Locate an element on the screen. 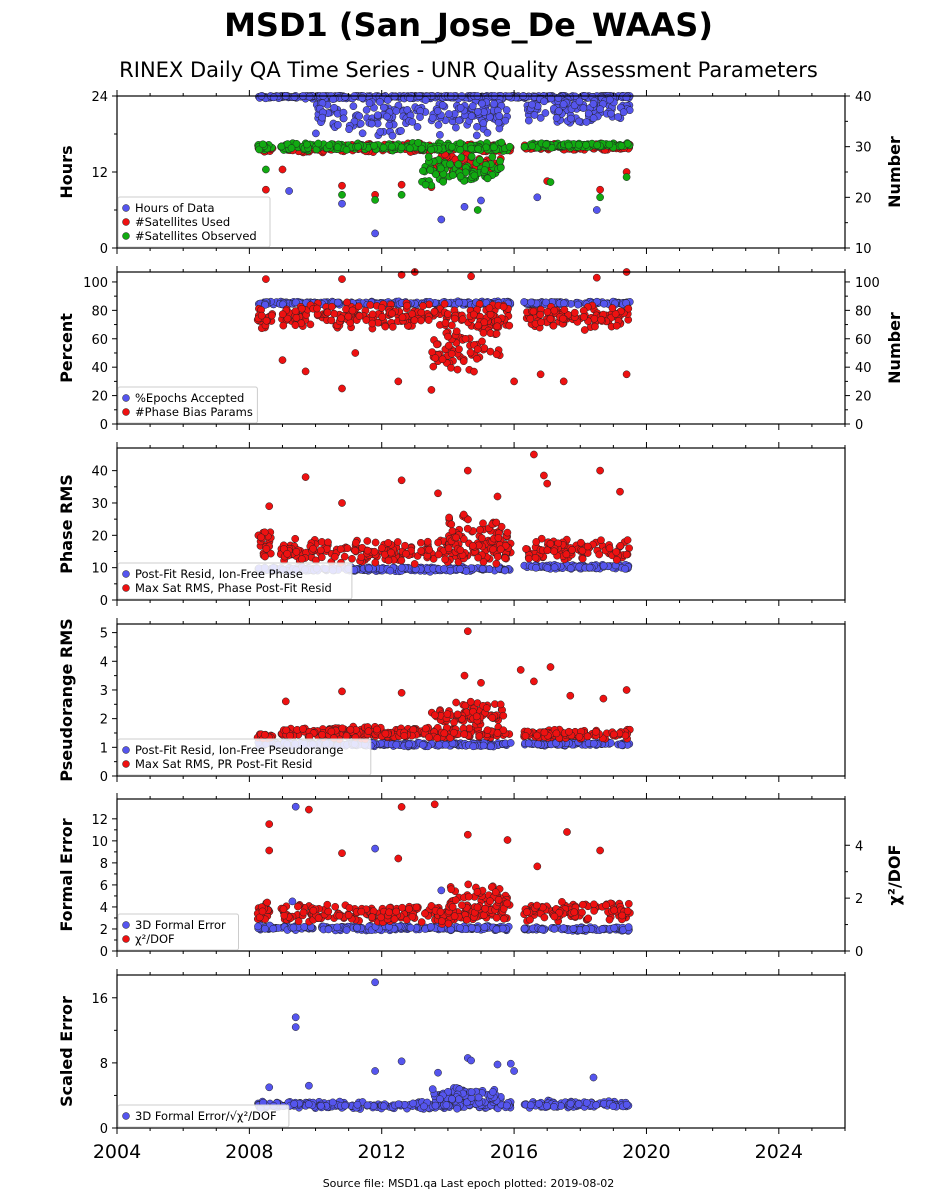 The image size is (937, 1200). legend-label: Post-Fit Resid, Ion-Free Phase is located at coordinates (219, 574).